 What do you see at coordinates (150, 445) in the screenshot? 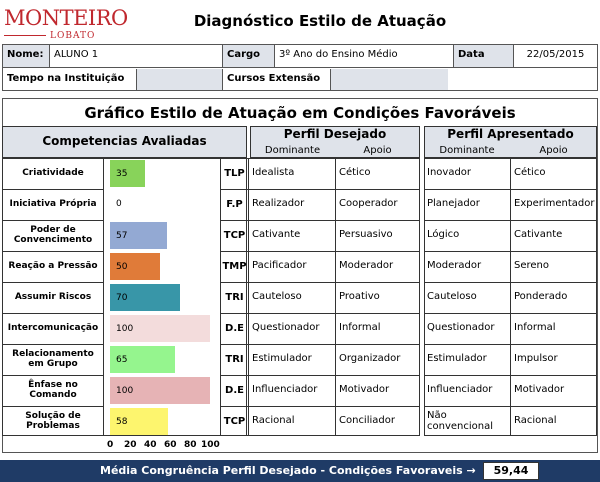
I see `x-axis-tick: 40` at bounding box center [150, 445].